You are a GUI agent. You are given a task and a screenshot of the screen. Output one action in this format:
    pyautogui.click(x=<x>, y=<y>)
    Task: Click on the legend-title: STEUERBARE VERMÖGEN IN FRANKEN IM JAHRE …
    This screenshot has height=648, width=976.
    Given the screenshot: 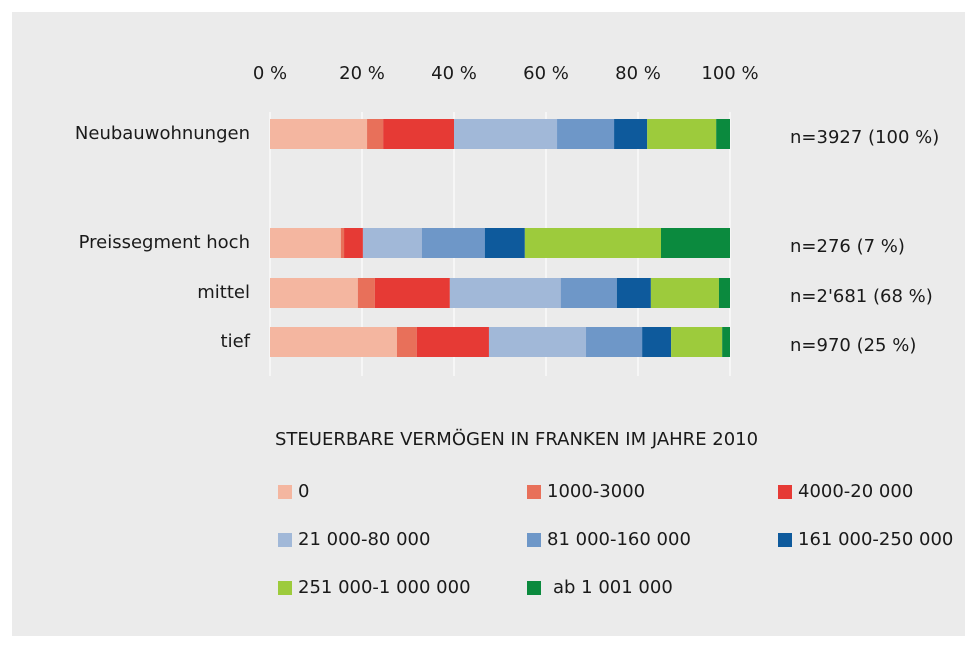 What is the action you would take?
    pyautogui.click(x=516, y=439)
    